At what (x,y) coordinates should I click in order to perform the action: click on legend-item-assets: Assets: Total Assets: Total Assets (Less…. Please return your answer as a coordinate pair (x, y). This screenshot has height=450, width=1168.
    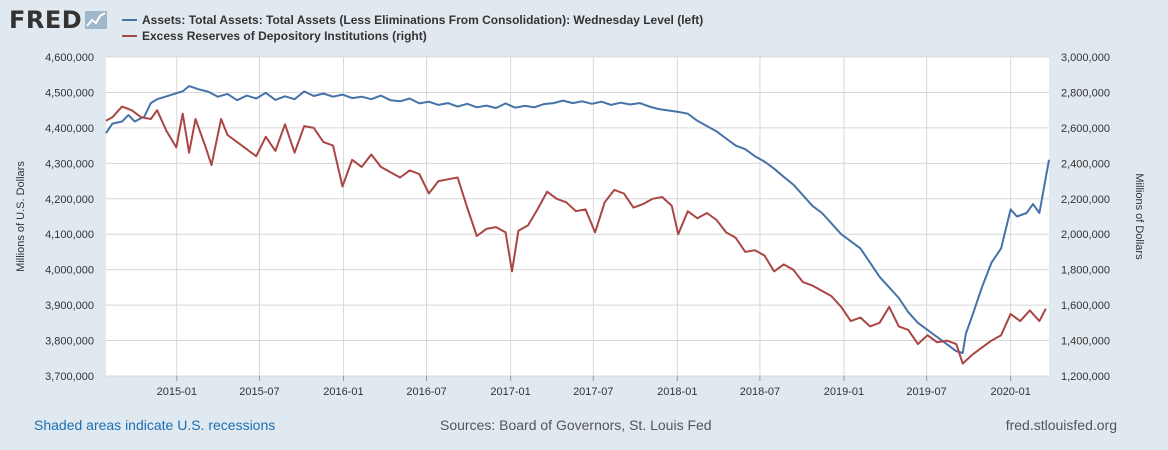
    Looking at the image, I should click on (412, 20).